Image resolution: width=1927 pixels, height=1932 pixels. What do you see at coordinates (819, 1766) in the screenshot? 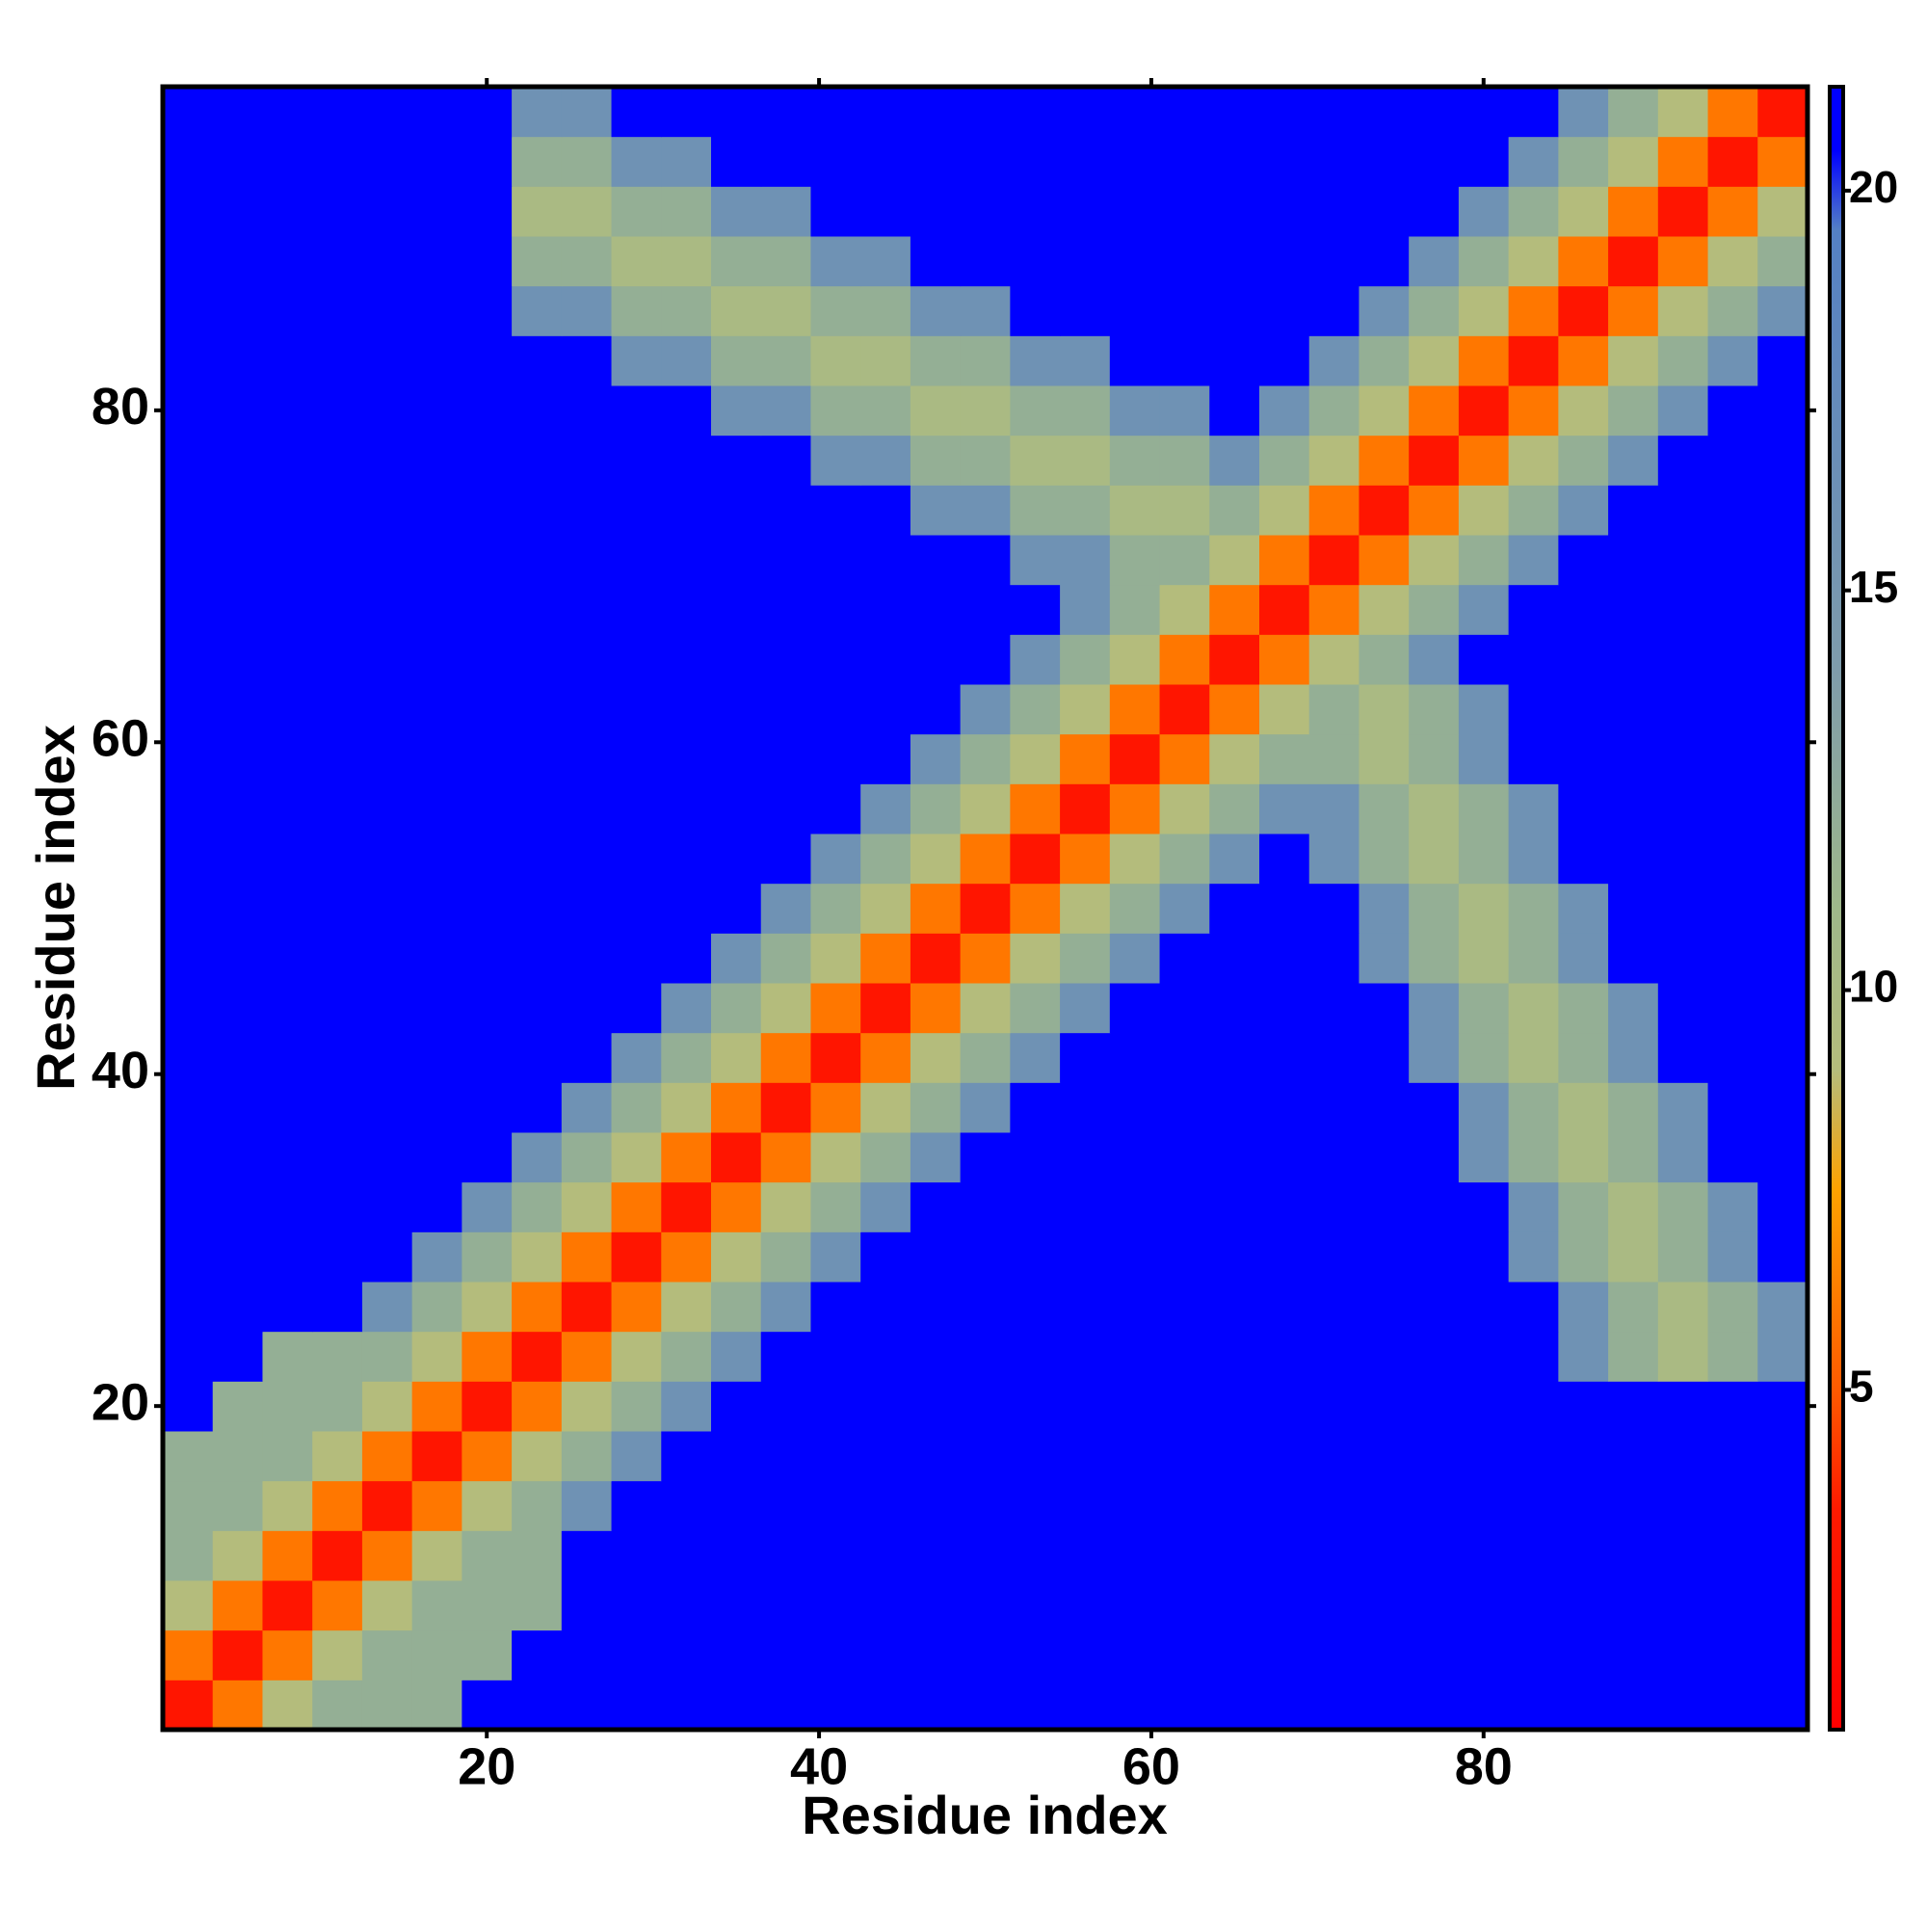
I see `x-tick-label: 40` at bounding box center [819, 1766].